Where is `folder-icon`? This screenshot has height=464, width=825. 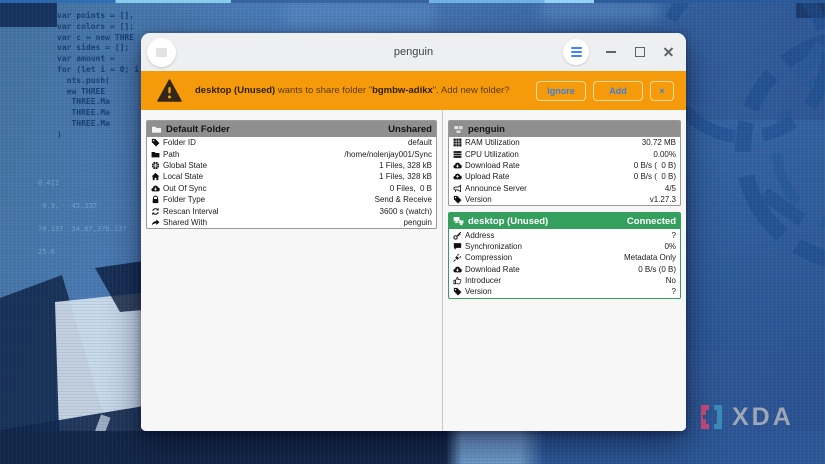 folder-icon is located at coordinates (155, 154).